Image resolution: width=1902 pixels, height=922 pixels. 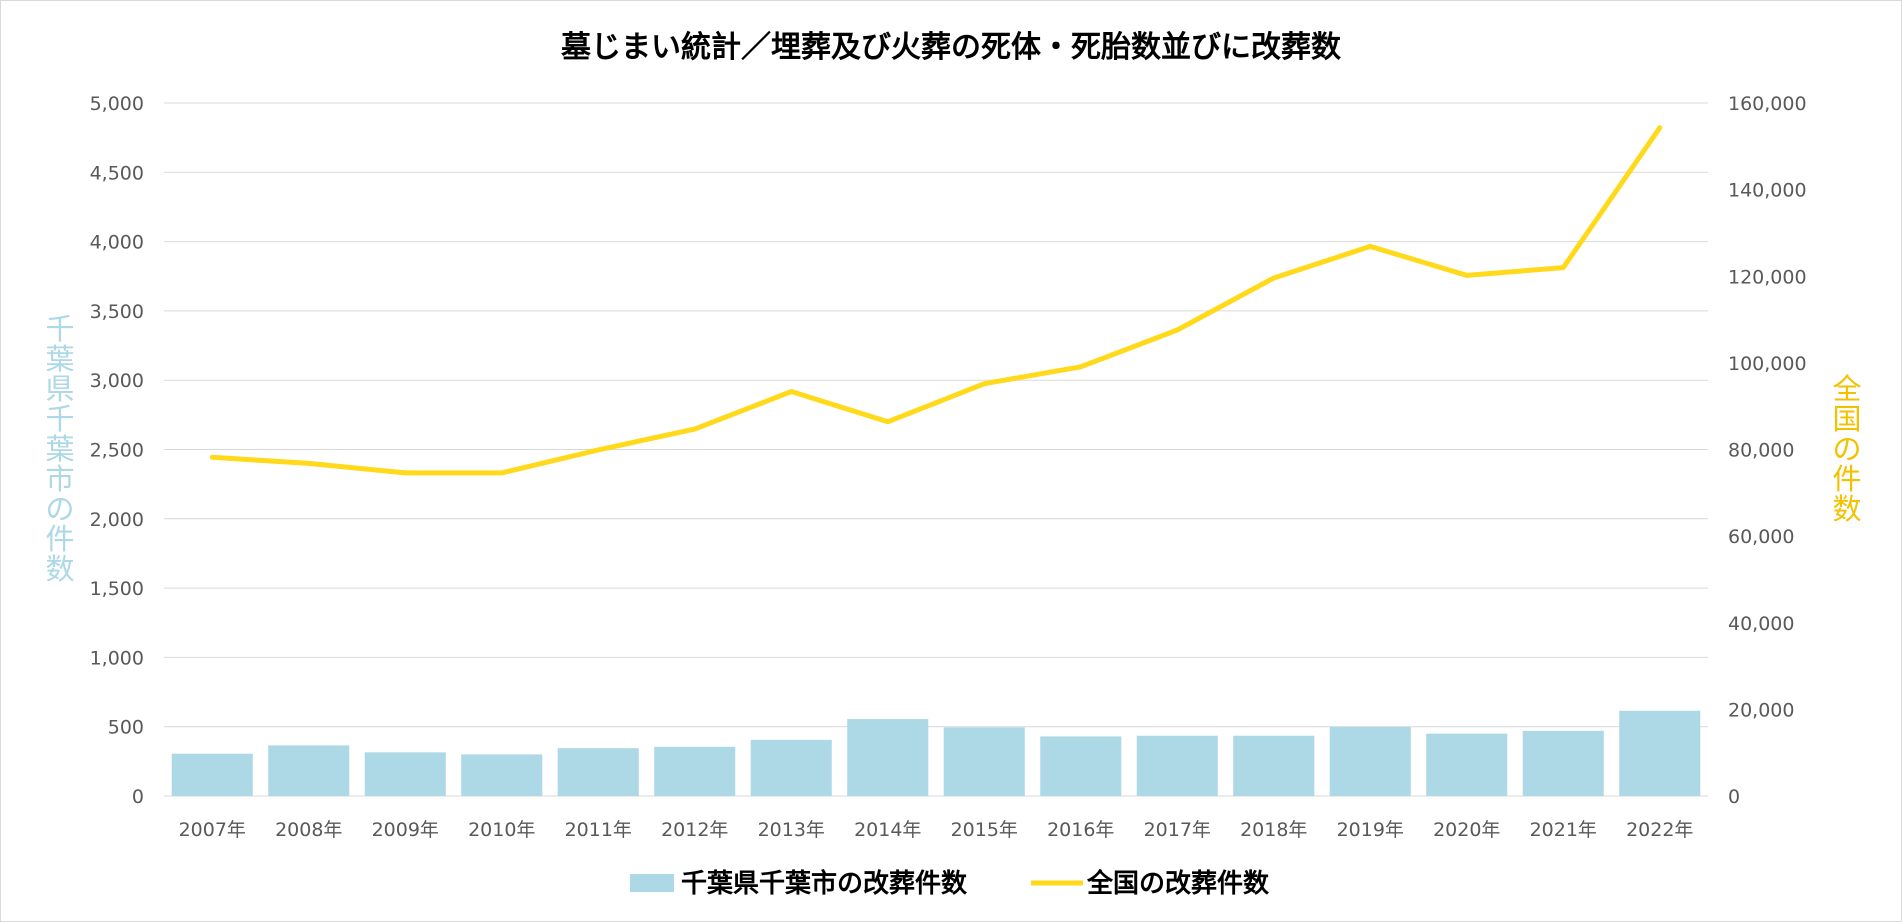 I want to click on bar-series, so click(x=936, y=753).